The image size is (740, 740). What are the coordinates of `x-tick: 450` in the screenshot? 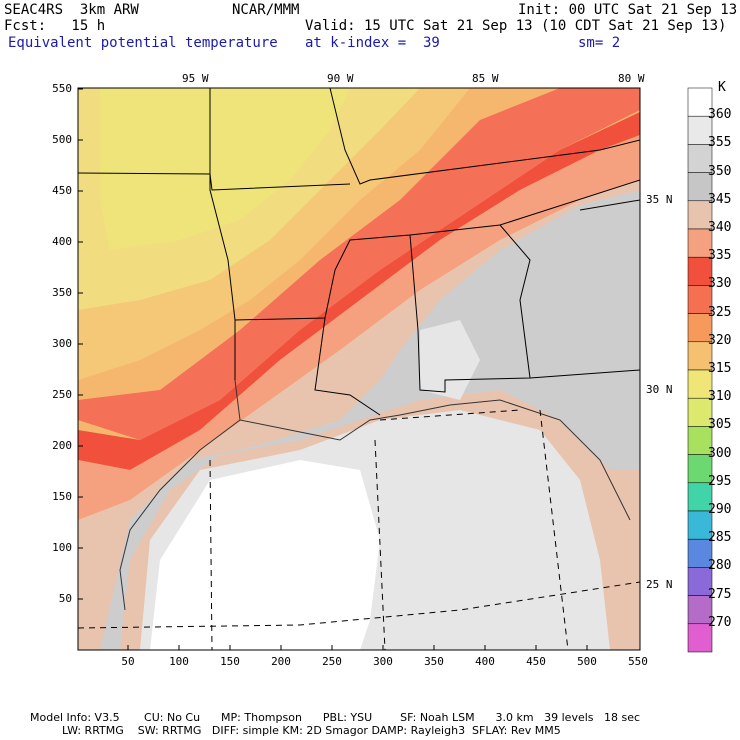 It's located at (536, 661).